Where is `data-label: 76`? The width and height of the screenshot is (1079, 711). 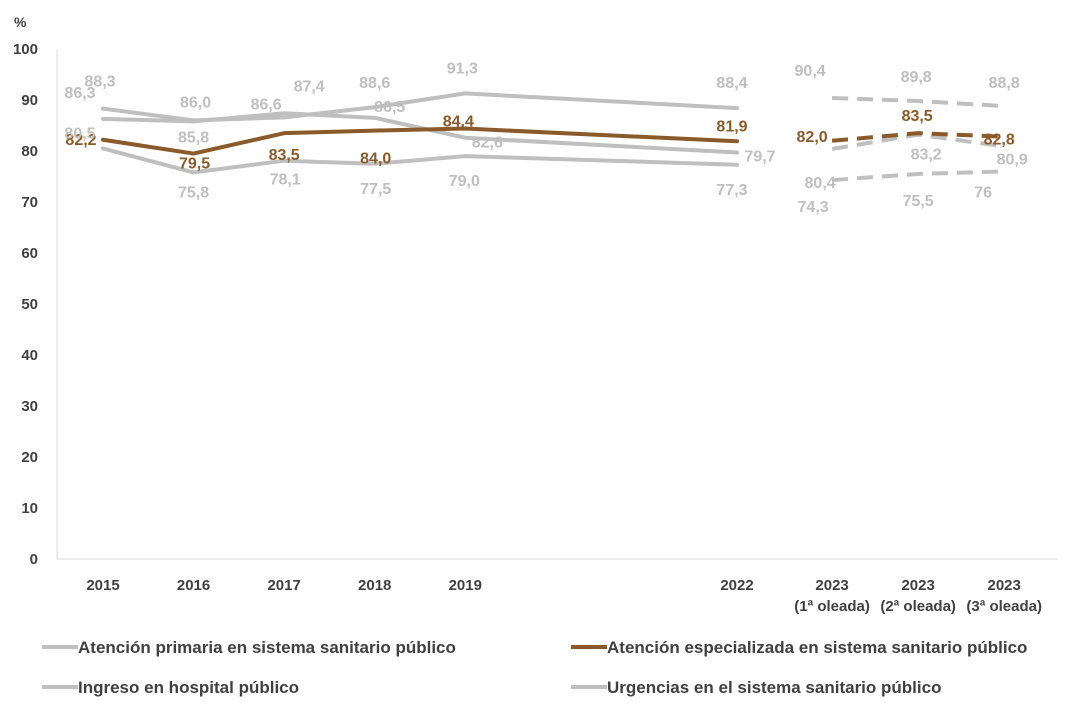
data-label: 76 is located at coordinates (983, 192).